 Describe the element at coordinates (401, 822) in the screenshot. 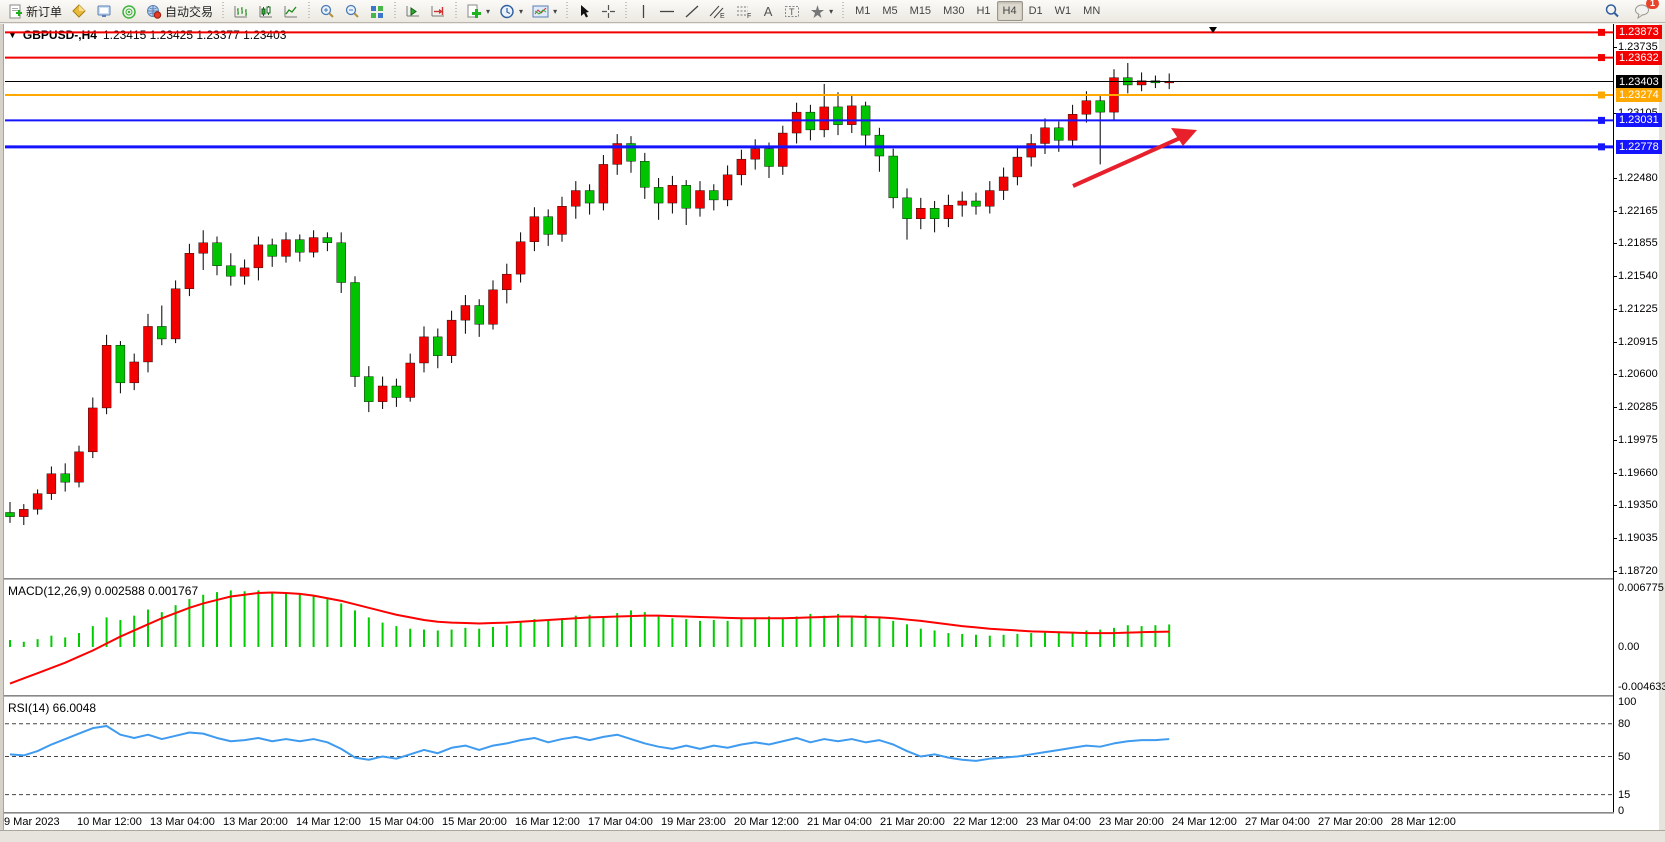

I see `time-axis-label: 15 Mar 04:00` at that location.